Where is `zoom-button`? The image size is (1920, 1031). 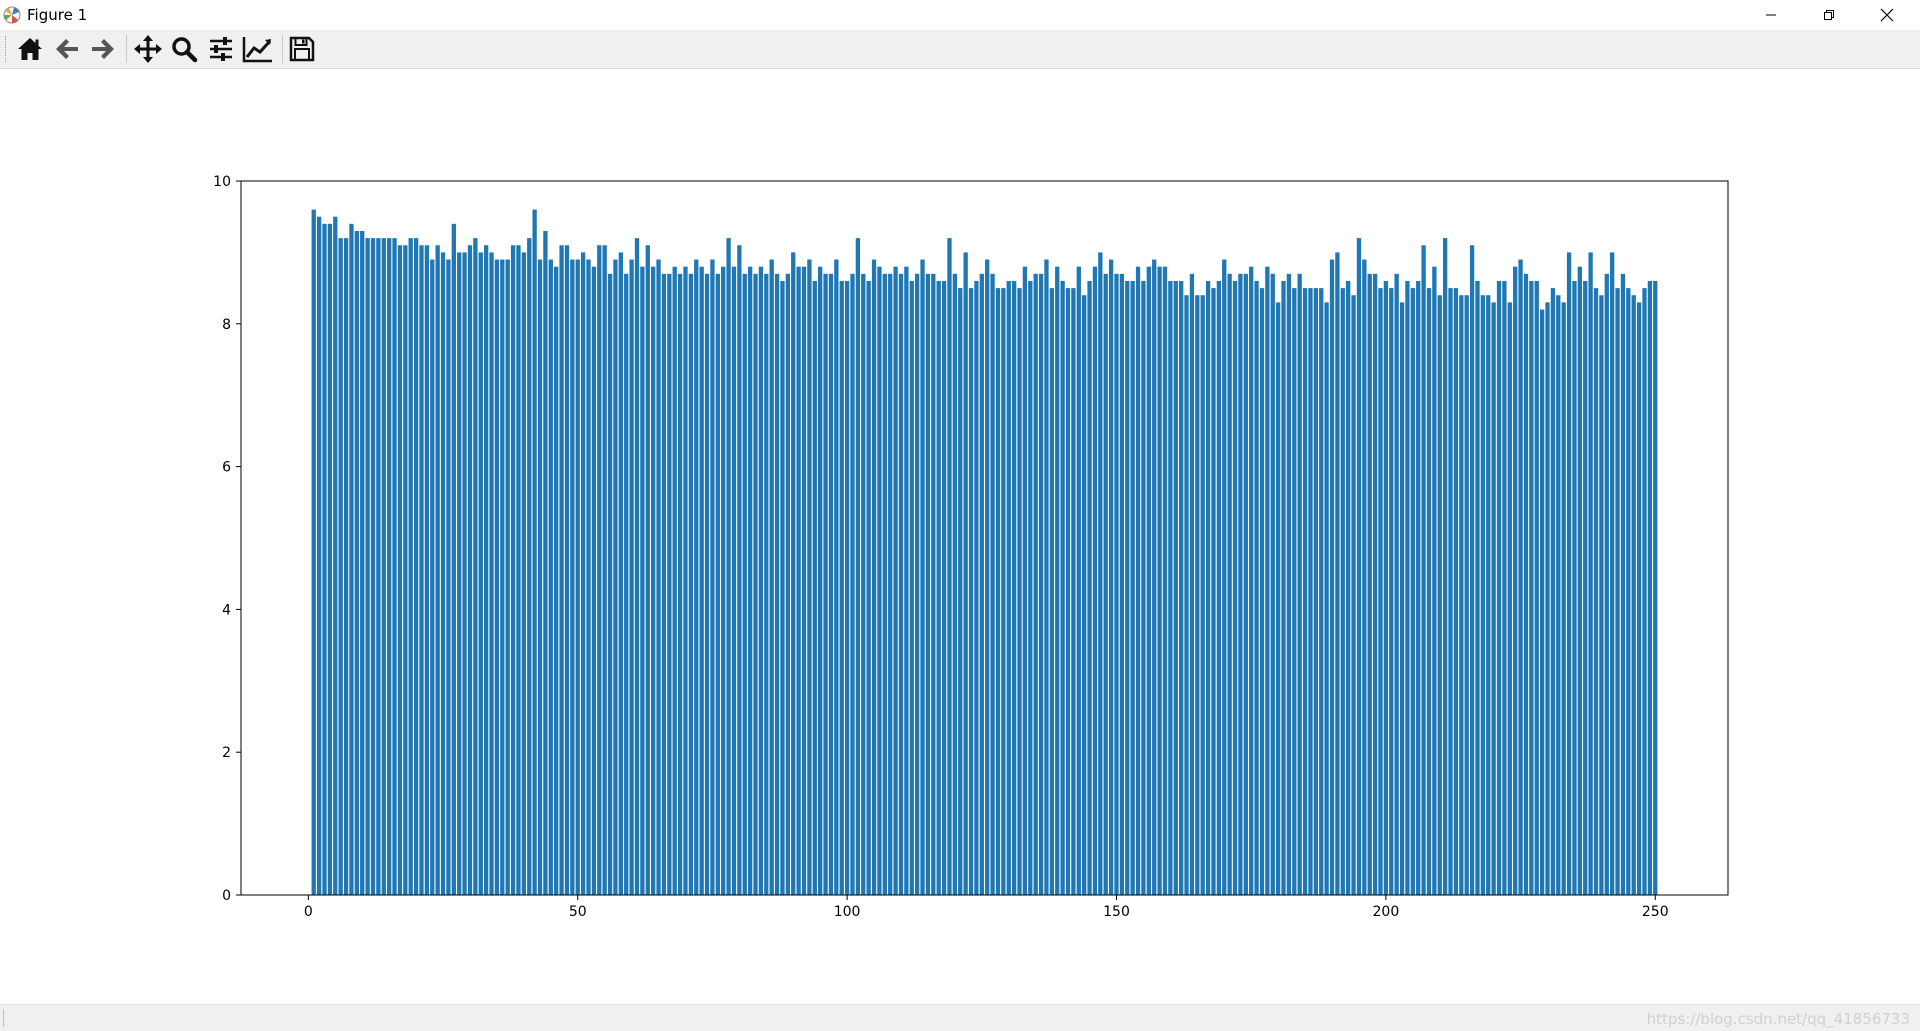
zoom-button is located at coordinates (184, 49).